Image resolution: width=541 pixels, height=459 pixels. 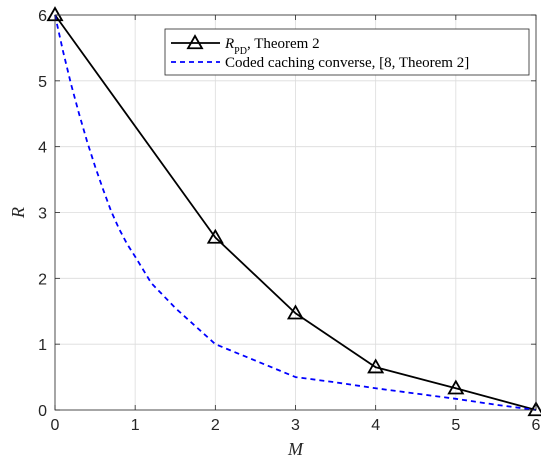 What do you see at coordinates (42, 345) in the screenshot?
I see `y-tick-label: 1` at bounding box center [42, 345].